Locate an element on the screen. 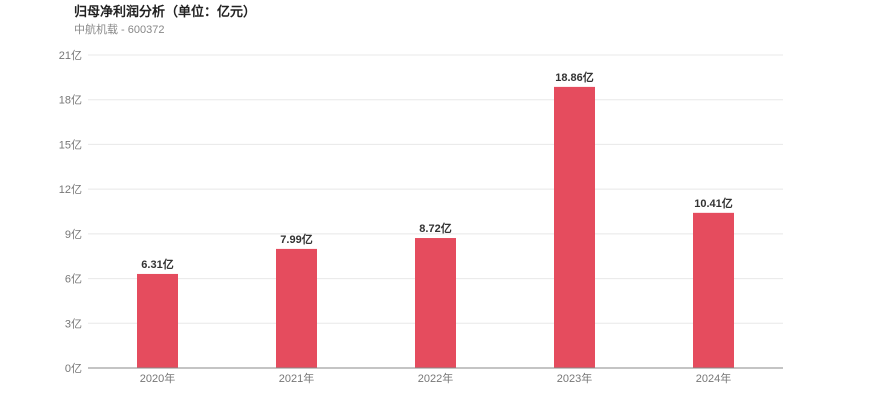 The height and width of the screenshot is (417, 870). y-tick-label: 12亿 is located at coordinates (70, 189).